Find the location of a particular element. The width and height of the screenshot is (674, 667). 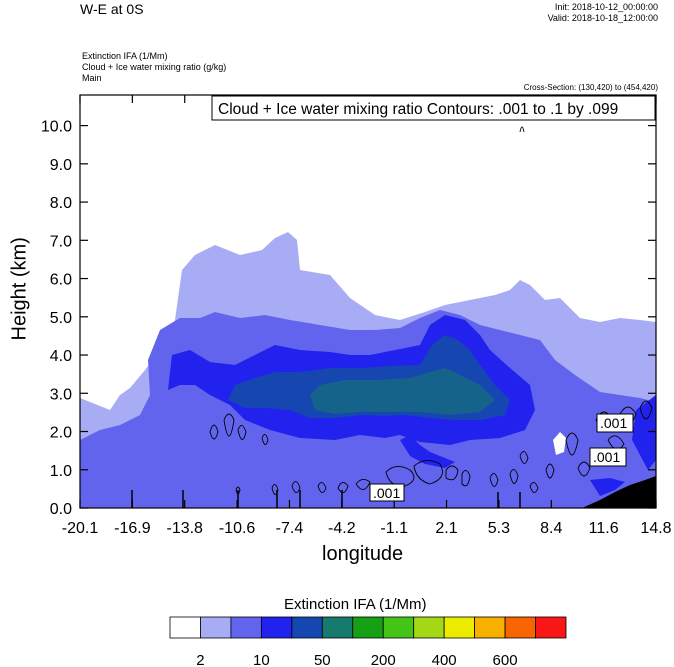

x-tick-label: -4.2 is located at coordinates (342, 528).